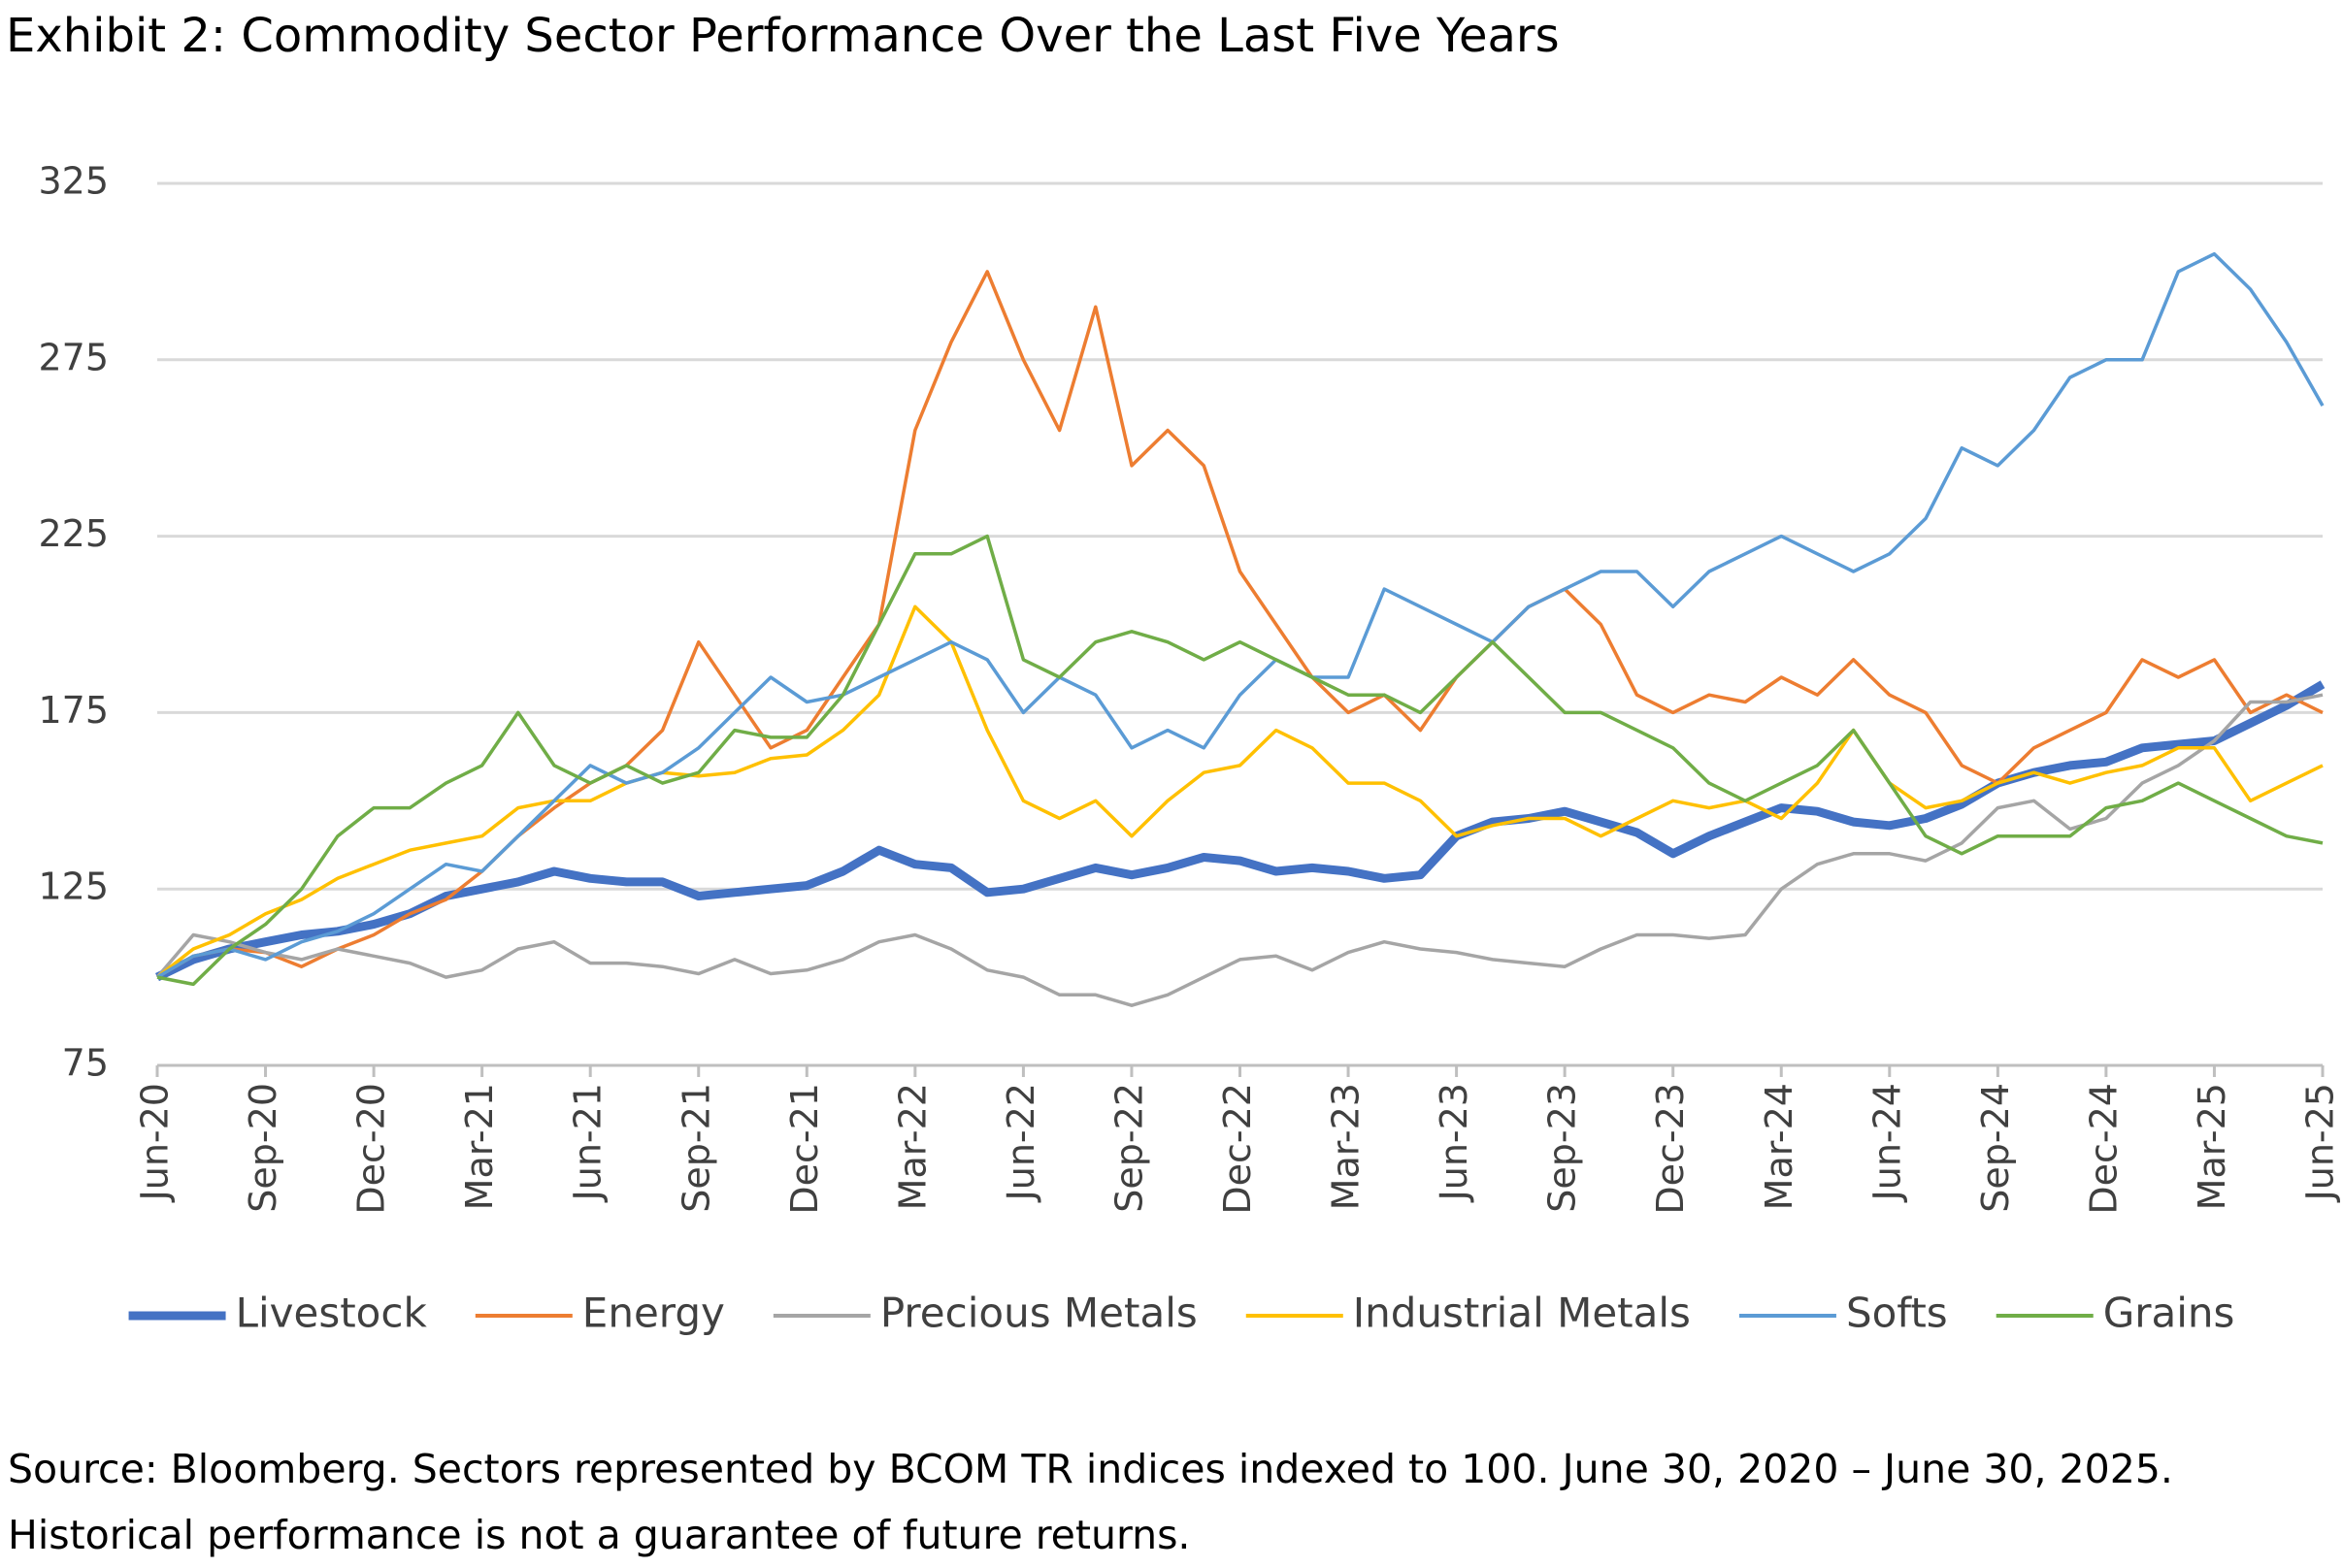 Image resolution: width=2343 pixels, height=1568 pixels. Describe the element at coordinates (1897, 1313) in the screenshot. I see `legend-label: Softs` at that location.